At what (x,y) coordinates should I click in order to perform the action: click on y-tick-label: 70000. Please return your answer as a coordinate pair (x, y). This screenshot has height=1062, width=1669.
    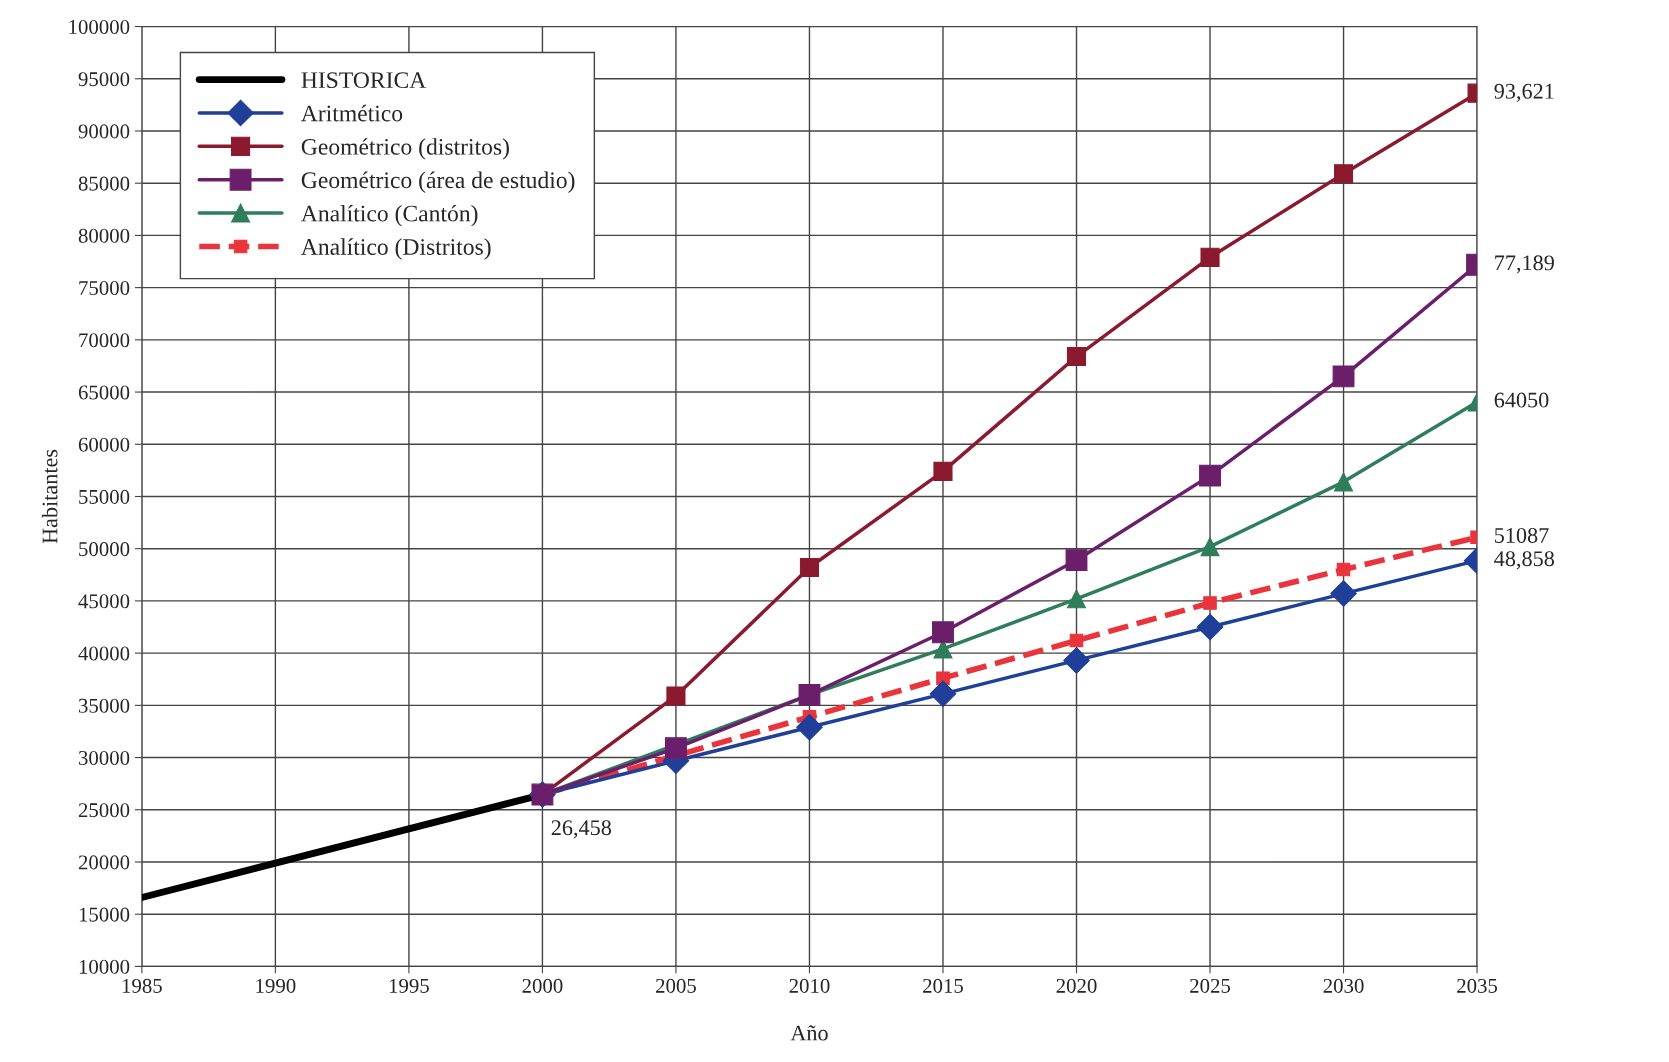
    Looking at the image, I should click on (104, 340).